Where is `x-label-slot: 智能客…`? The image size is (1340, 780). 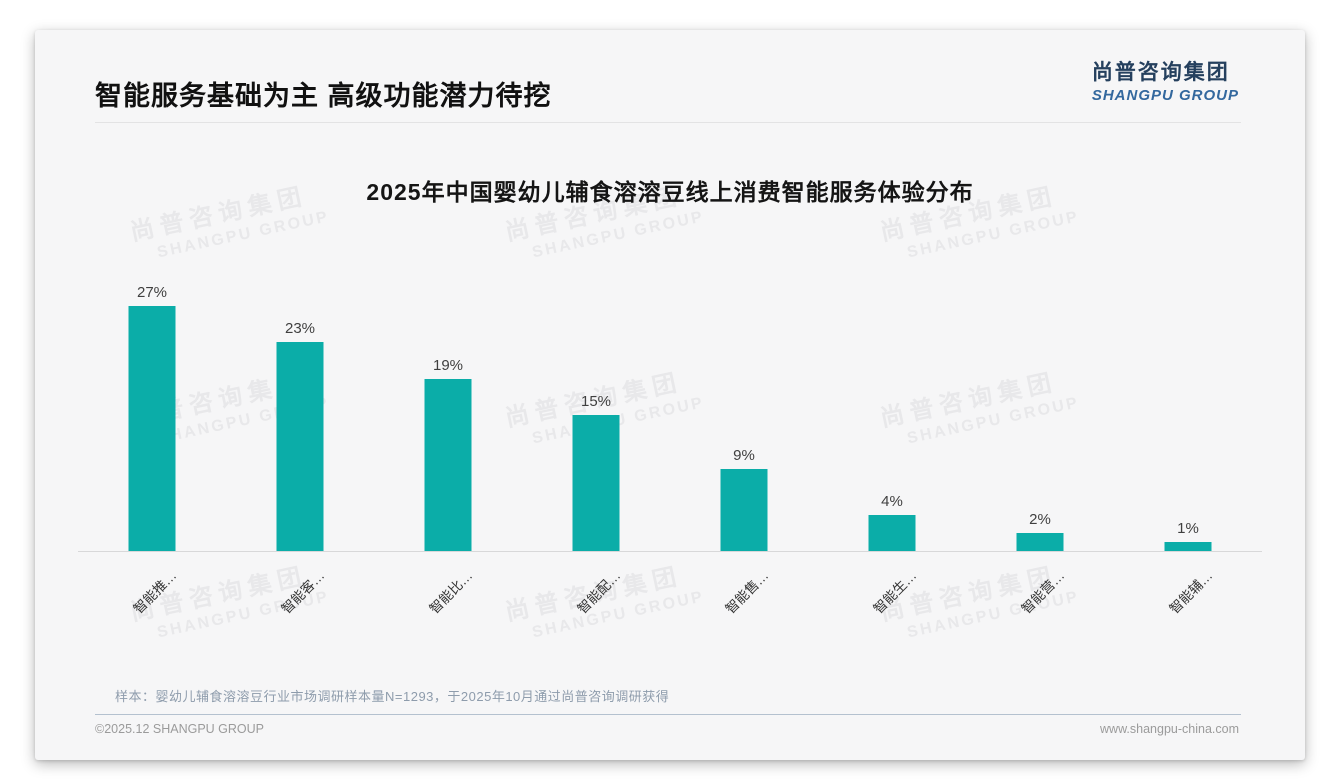 x-label-slot: 智能客… is located at coordinates (300, 602).